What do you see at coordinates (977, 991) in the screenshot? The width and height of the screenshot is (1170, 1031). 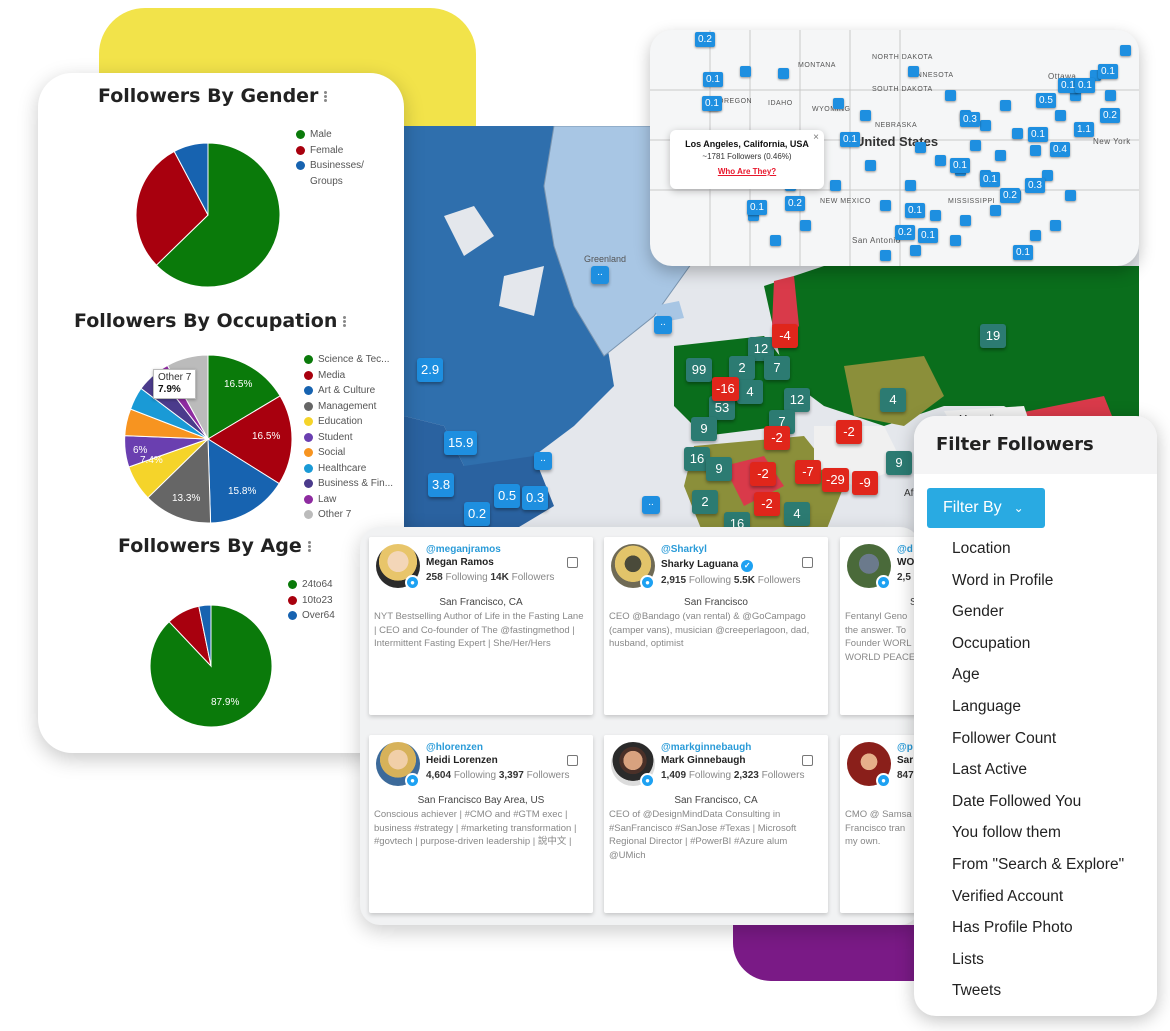 I see `filter-option-tweets: Tweets` at bounding box center [977, 991].